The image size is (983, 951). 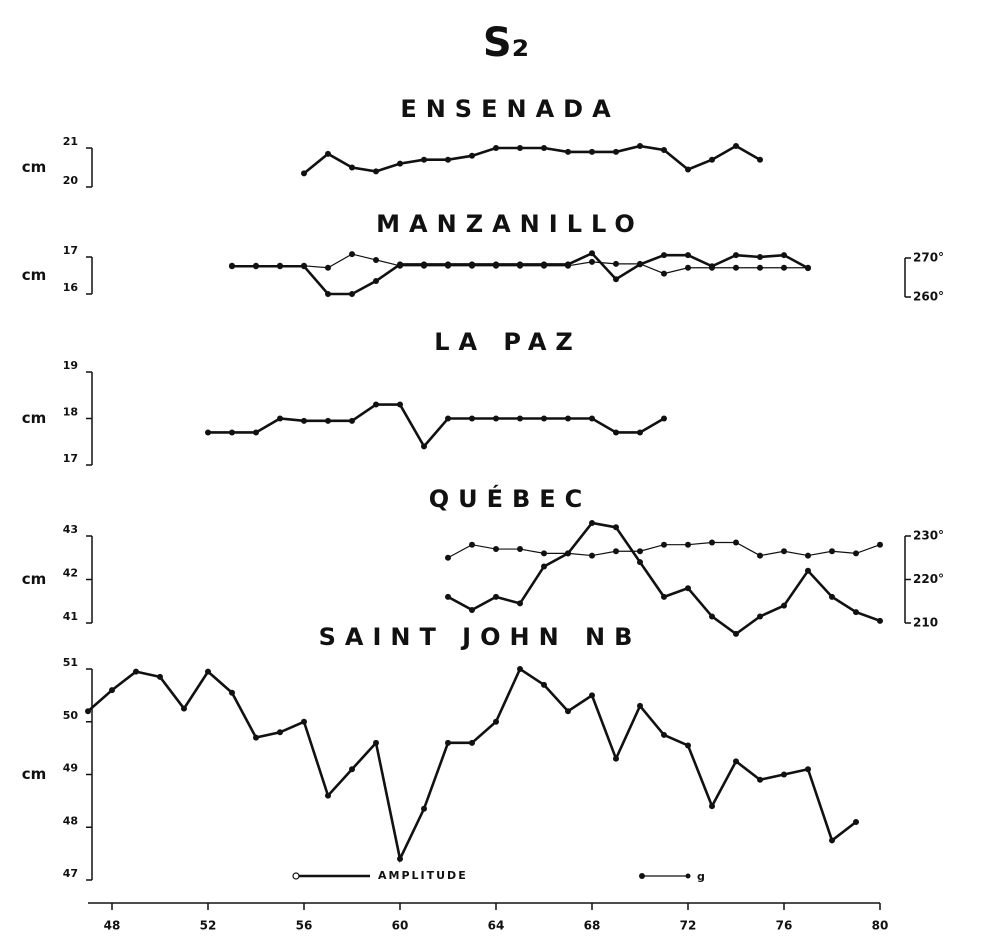 I want to click on y2-tick-label: 270°, so click(x=928, y=258).